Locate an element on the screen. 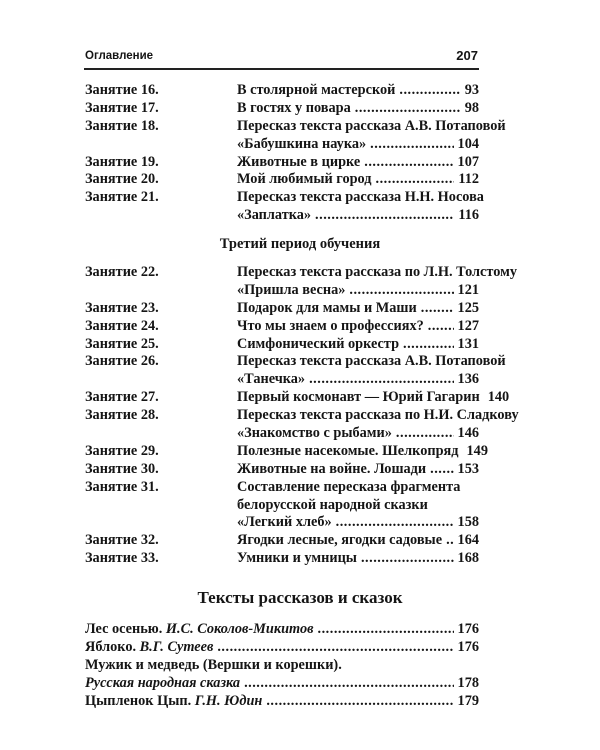 This screenshot has height=750, width=600. lesson-title: «Знакомство с рыбами» is located at coordinates (314, 433).